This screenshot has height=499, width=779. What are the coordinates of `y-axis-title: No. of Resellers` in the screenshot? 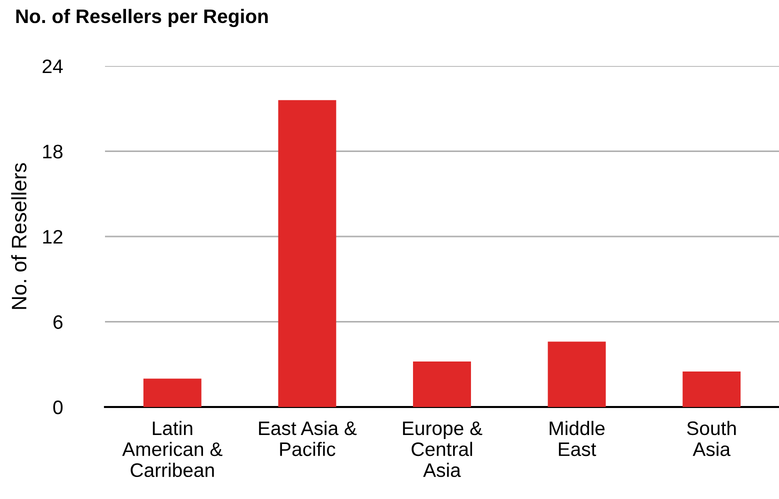 It's located at (18, 236).